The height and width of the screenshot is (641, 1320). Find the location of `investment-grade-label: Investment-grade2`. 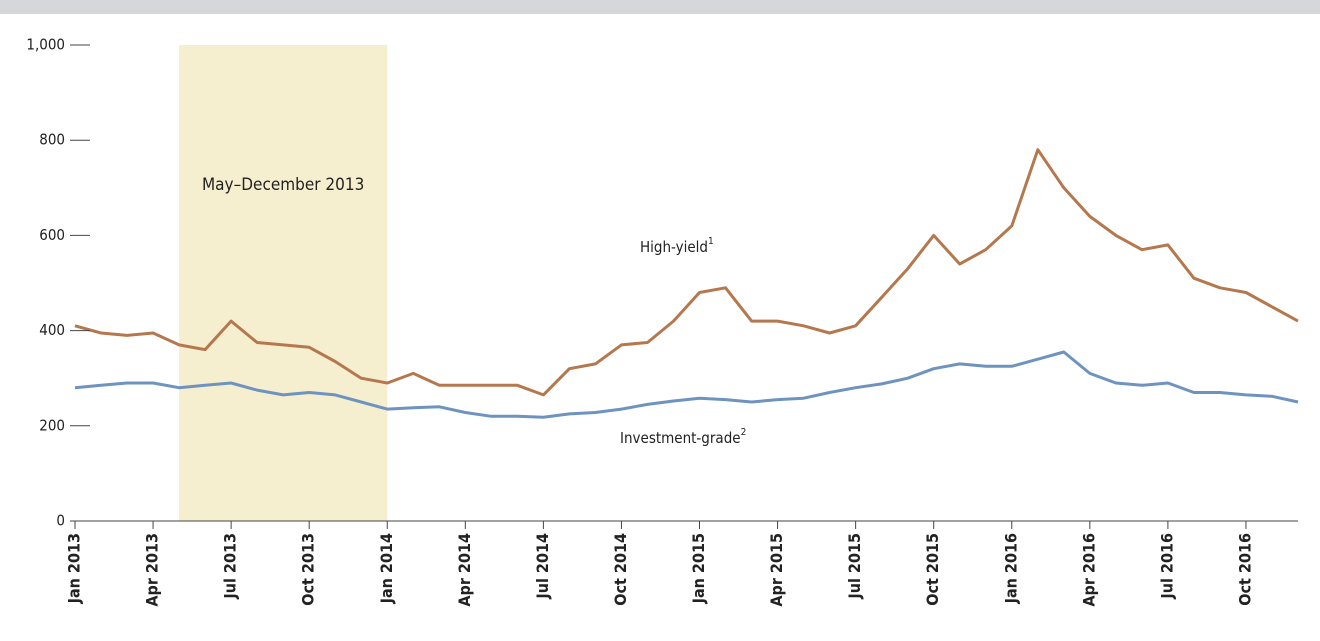

investment-grade-label: Investment-grade2 is located at coordinates (683, 437).